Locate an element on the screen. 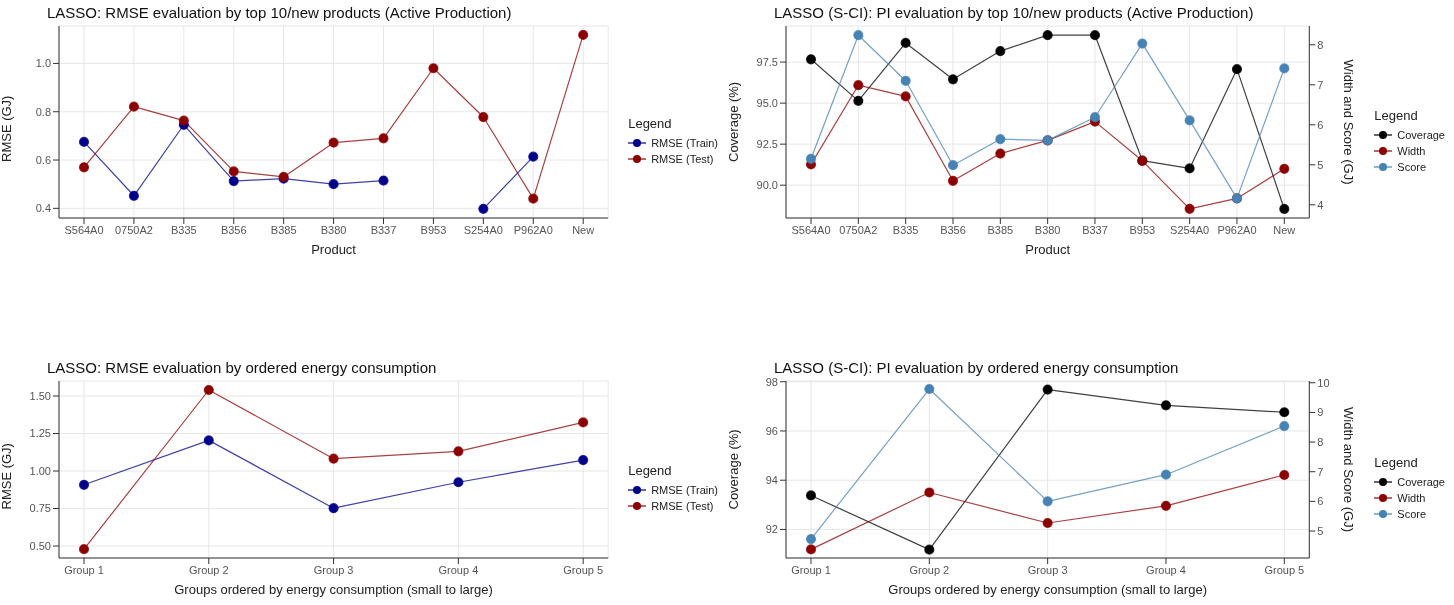  y-tick-label: 1.50 is located at coordinates (40, 395).